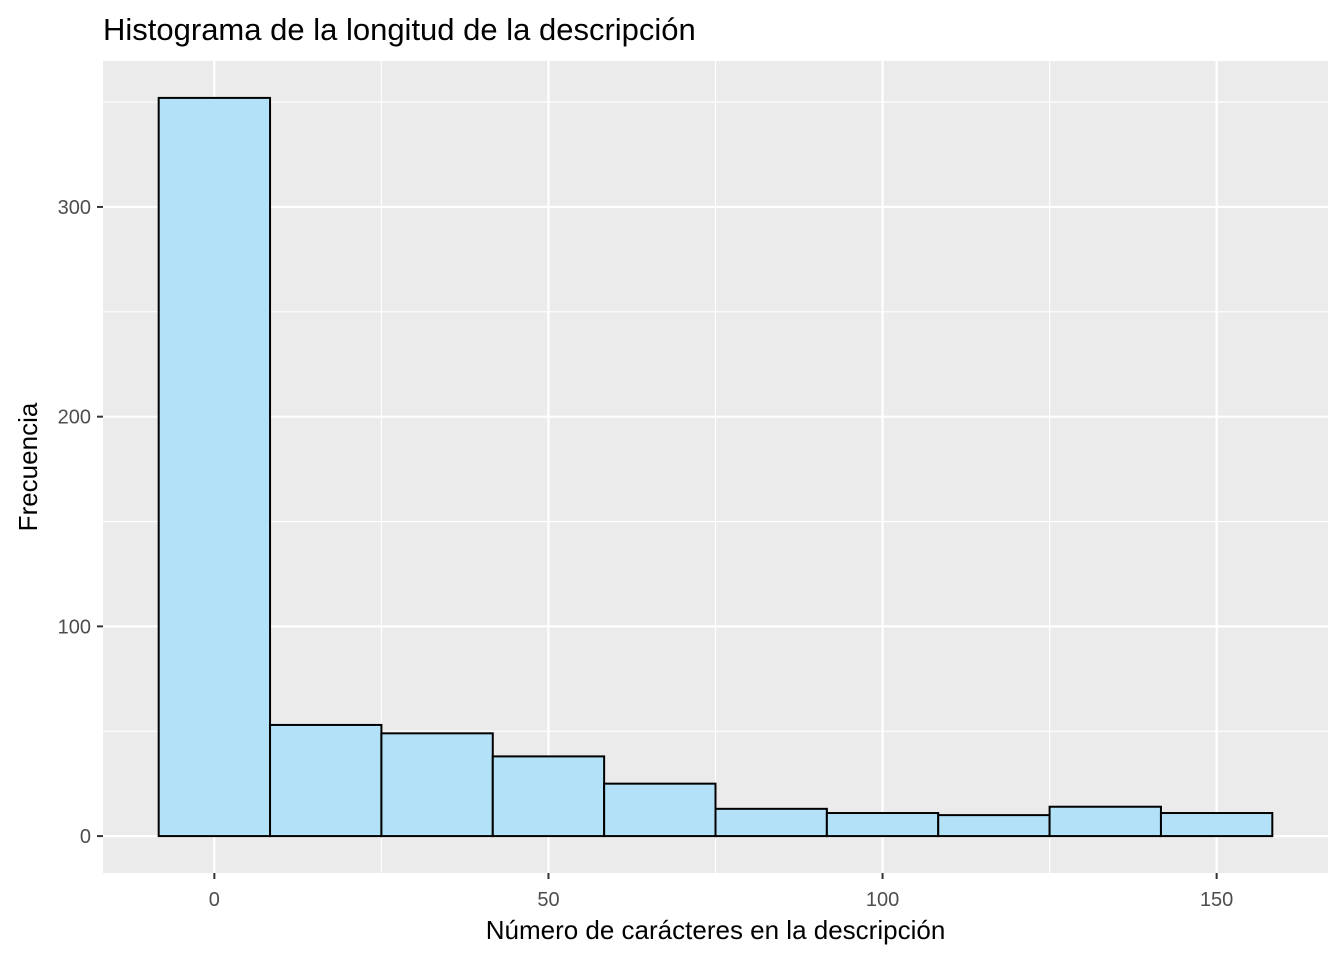 The image size is (1344, 960). What do you see at coordinates (716, 930) in the screenshot?
I see `x-axis-title: Número de carácteres en la descripción` at bounding box center [716, 930].